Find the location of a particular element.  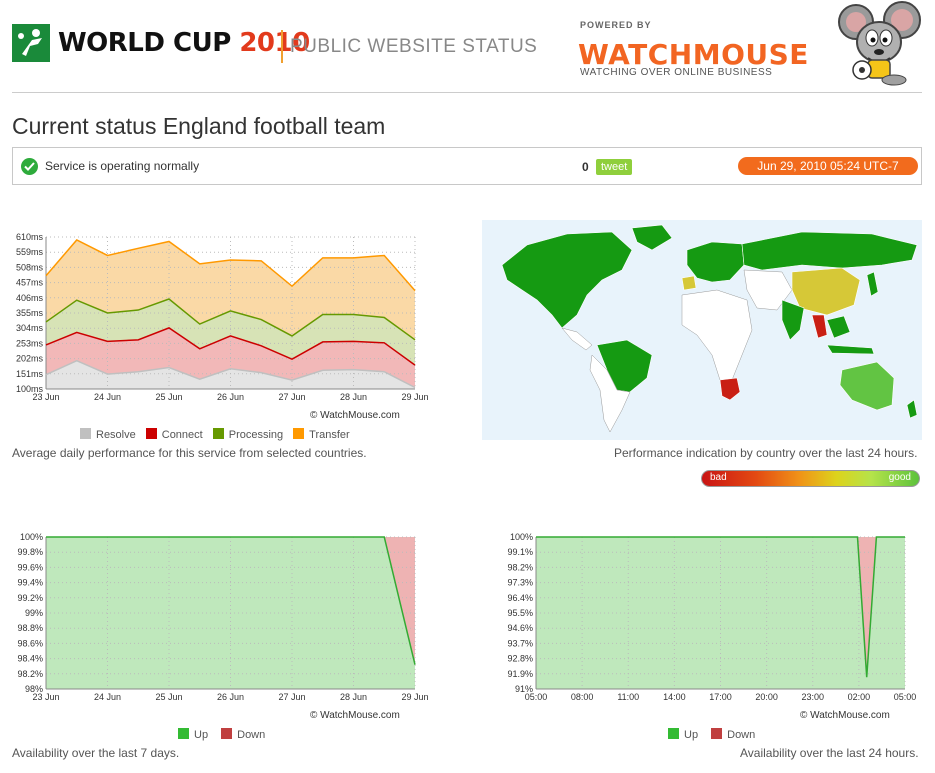

x-tick-label: 14:00 is located at coordinates (674, 697).